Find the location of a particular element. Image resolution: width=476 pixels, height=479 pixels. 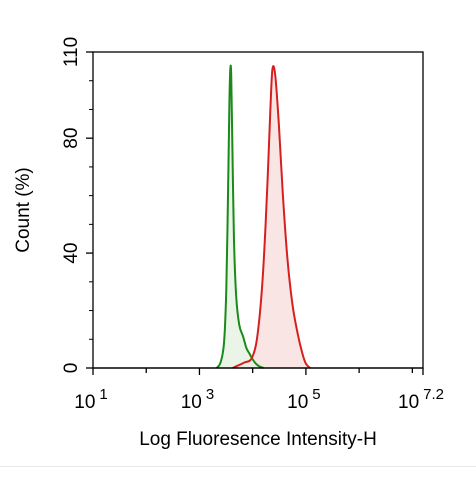

y-tick-label: 80 is located at coordinates (71, 138).